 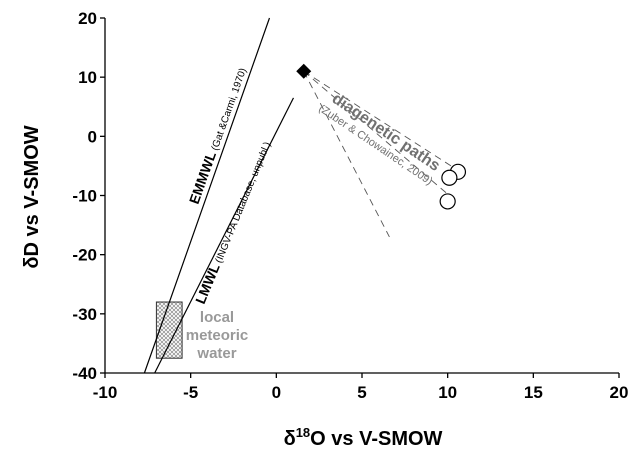 I want to click on x-tick-label: 20, so click(x=619, y=392).